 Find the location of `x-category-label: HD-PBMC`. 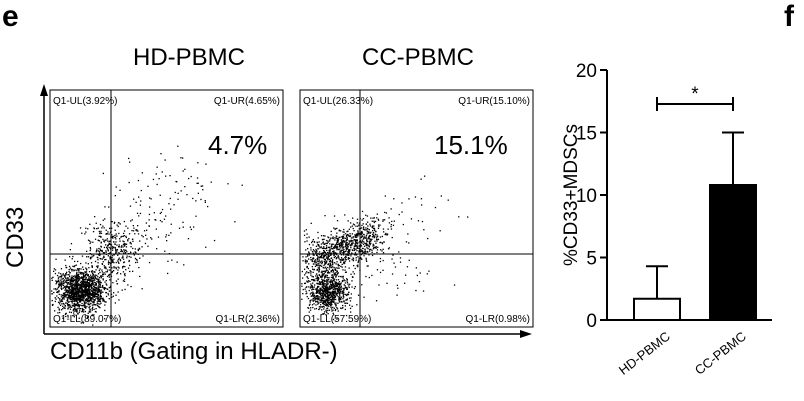

x-category-label: HD-PBMC is located at coordinates (644, 353).